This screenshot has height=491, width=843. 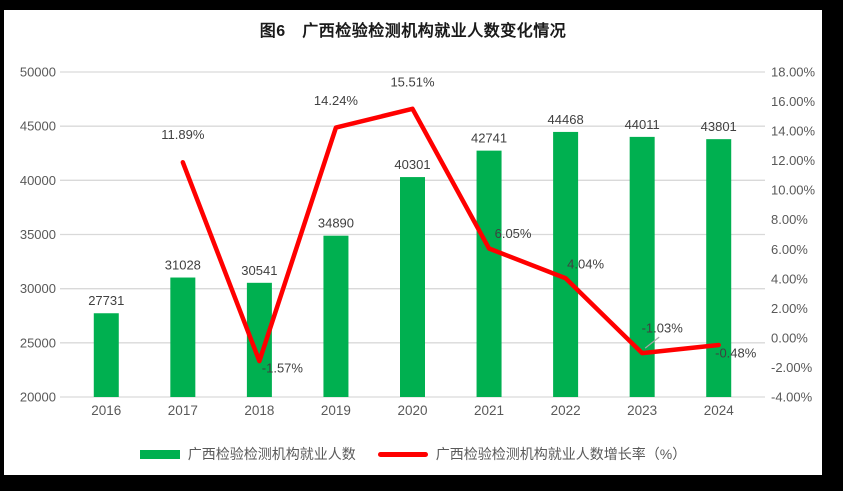 I want to click on label-leader-line, so click(x=652, y=342).